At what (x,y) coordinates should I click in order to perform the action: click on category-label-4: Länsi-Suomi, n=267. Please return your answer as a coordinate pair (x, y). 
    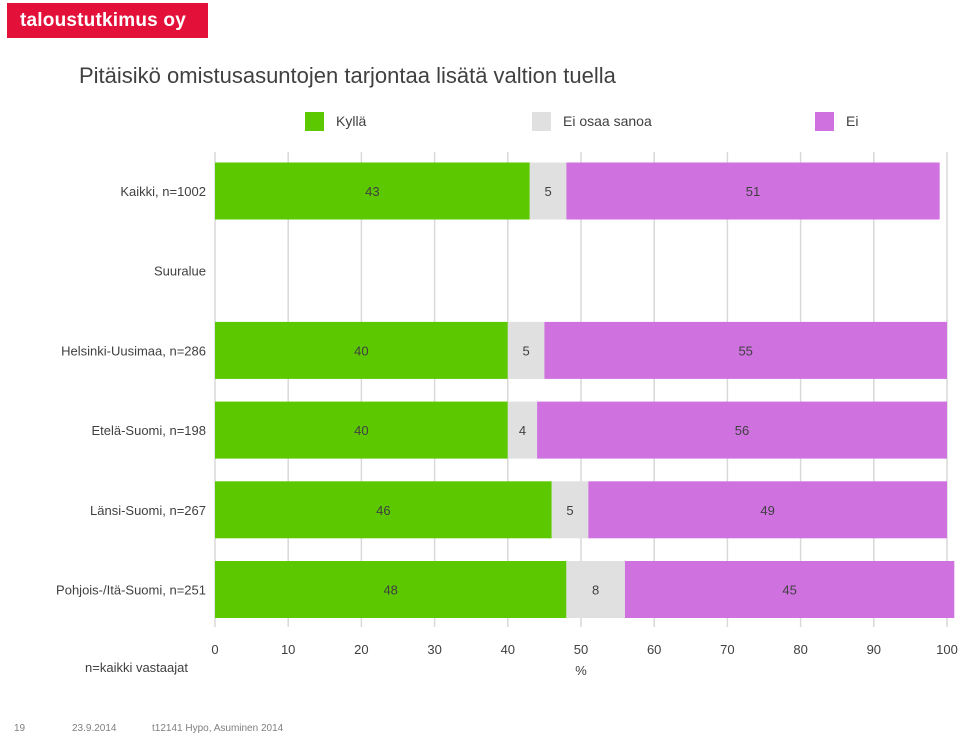
    Looking at the image, I should click on (148, 510).